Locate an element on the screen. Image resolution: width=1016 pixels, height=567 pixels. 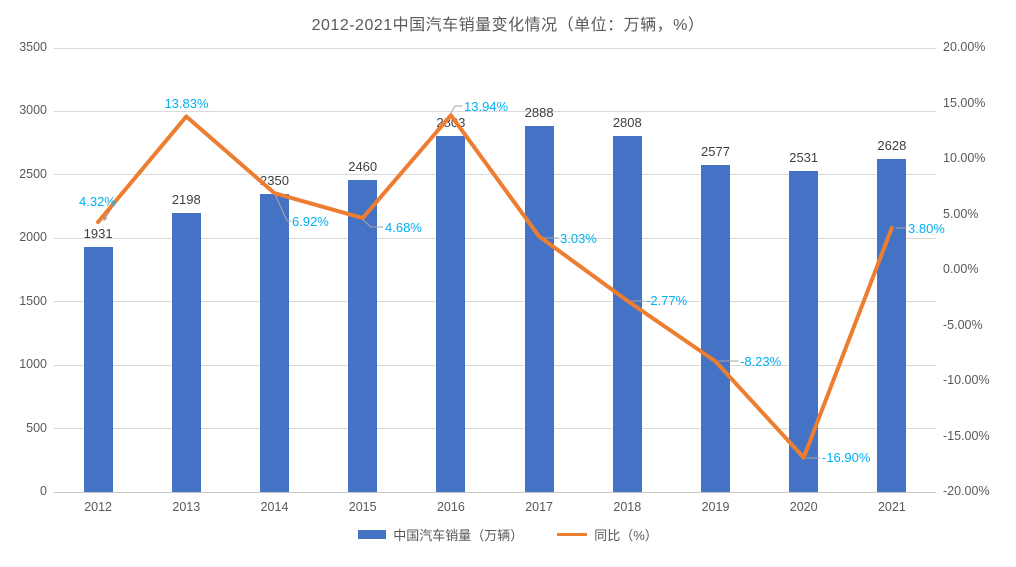
bar-2014 is located at coordinates (274, 342).